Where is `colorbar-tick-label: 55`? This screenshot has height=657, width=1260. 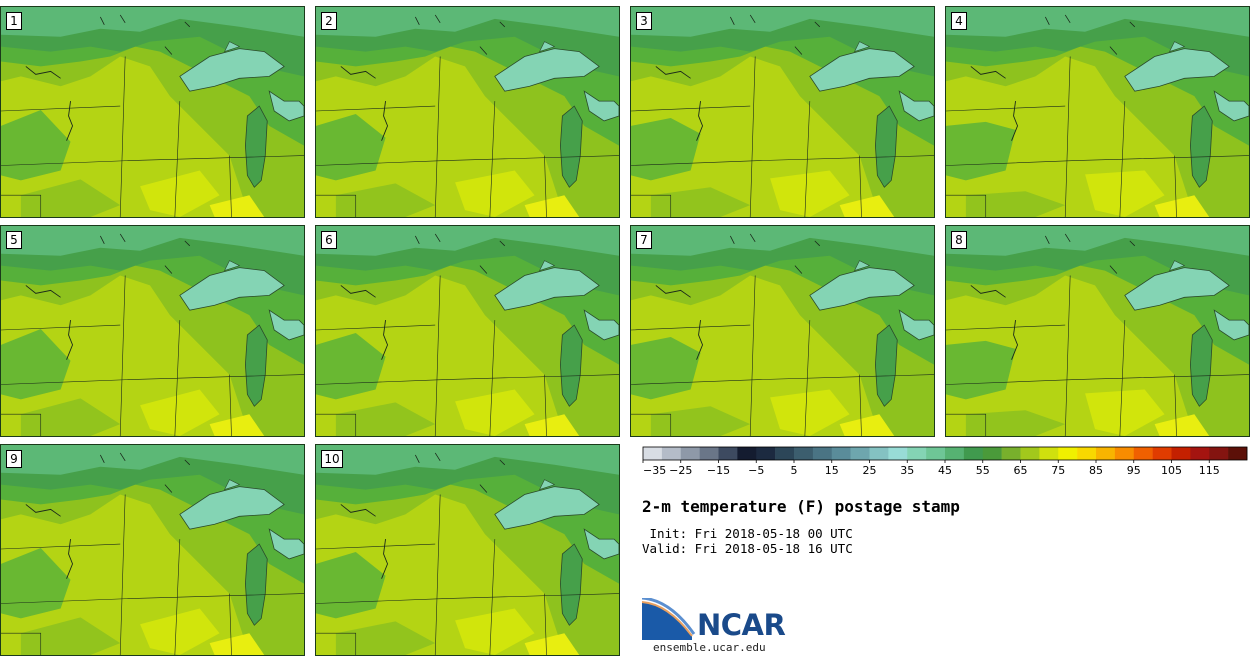
colorbar-tick-label: 55 is located at coordinates (983, 470).